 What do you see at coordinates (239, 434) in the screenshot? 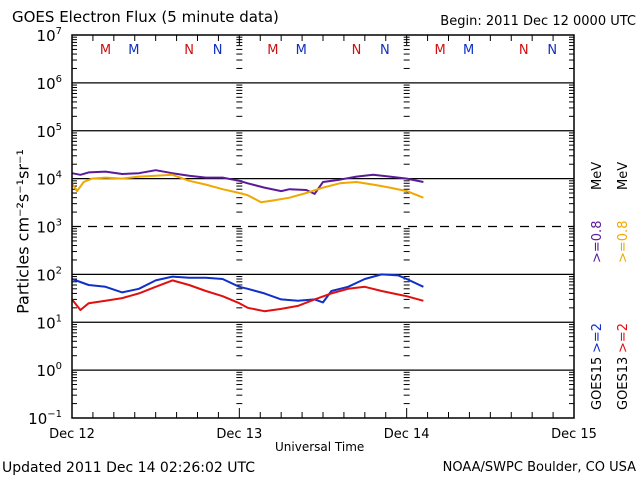
I see `x-tick-label: Dec 13` at bounding box center [239, 434].